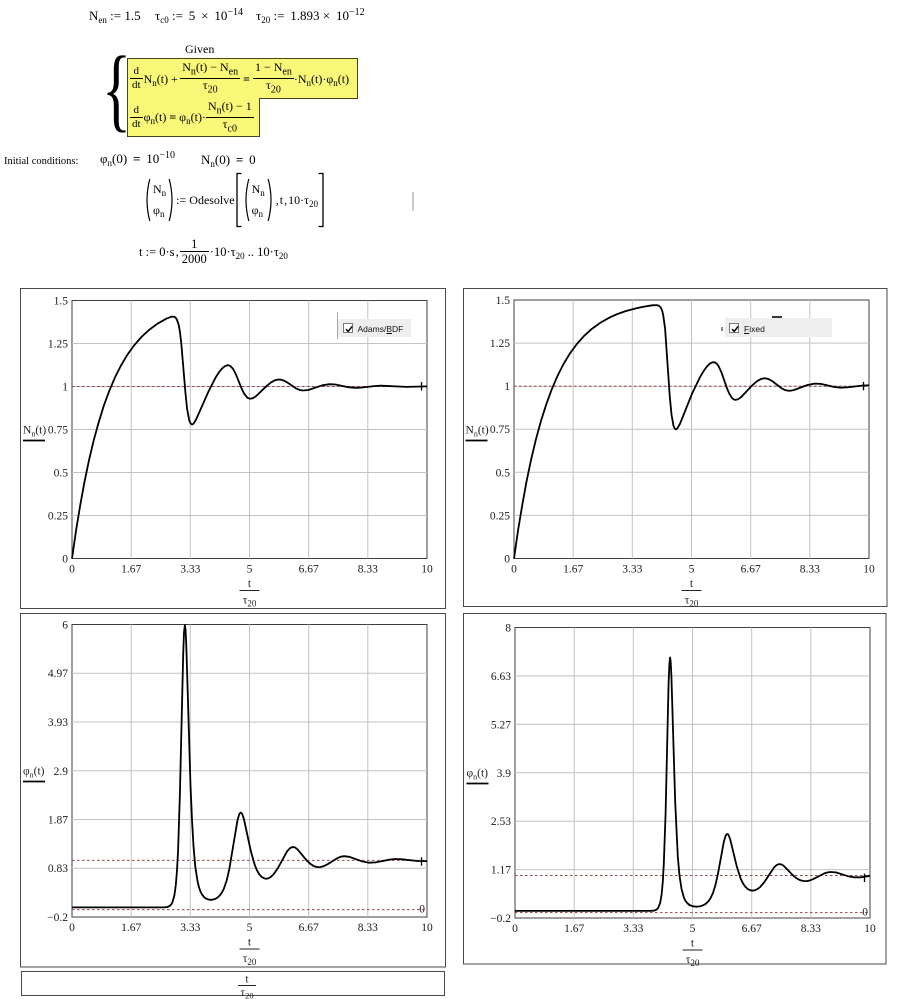  What do you see at coordinates (58, 674) in the screenshot?
I see `svg-text: 4.97` at bounding box center [58, 674].